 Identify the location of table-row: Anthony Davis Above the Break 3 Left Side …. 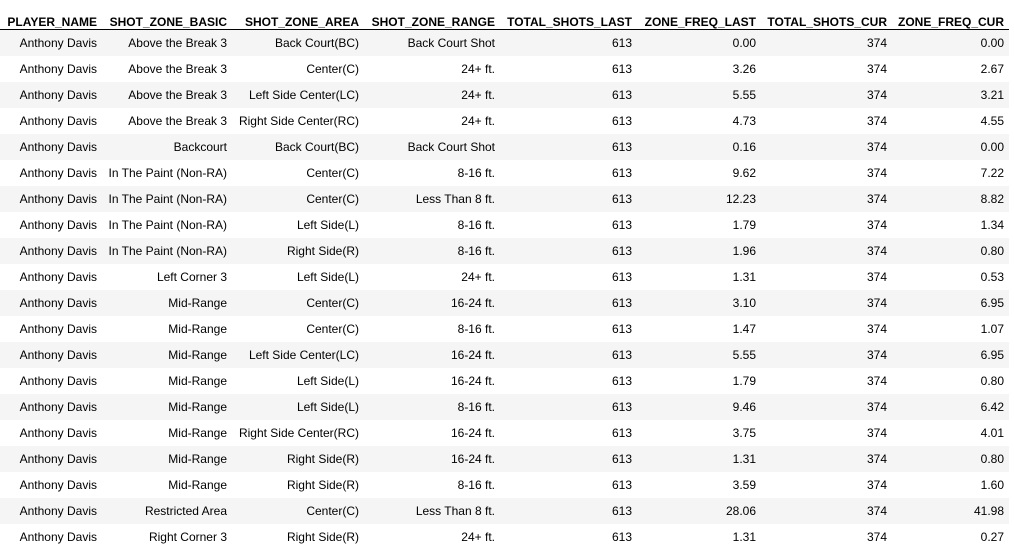
(504, 94).